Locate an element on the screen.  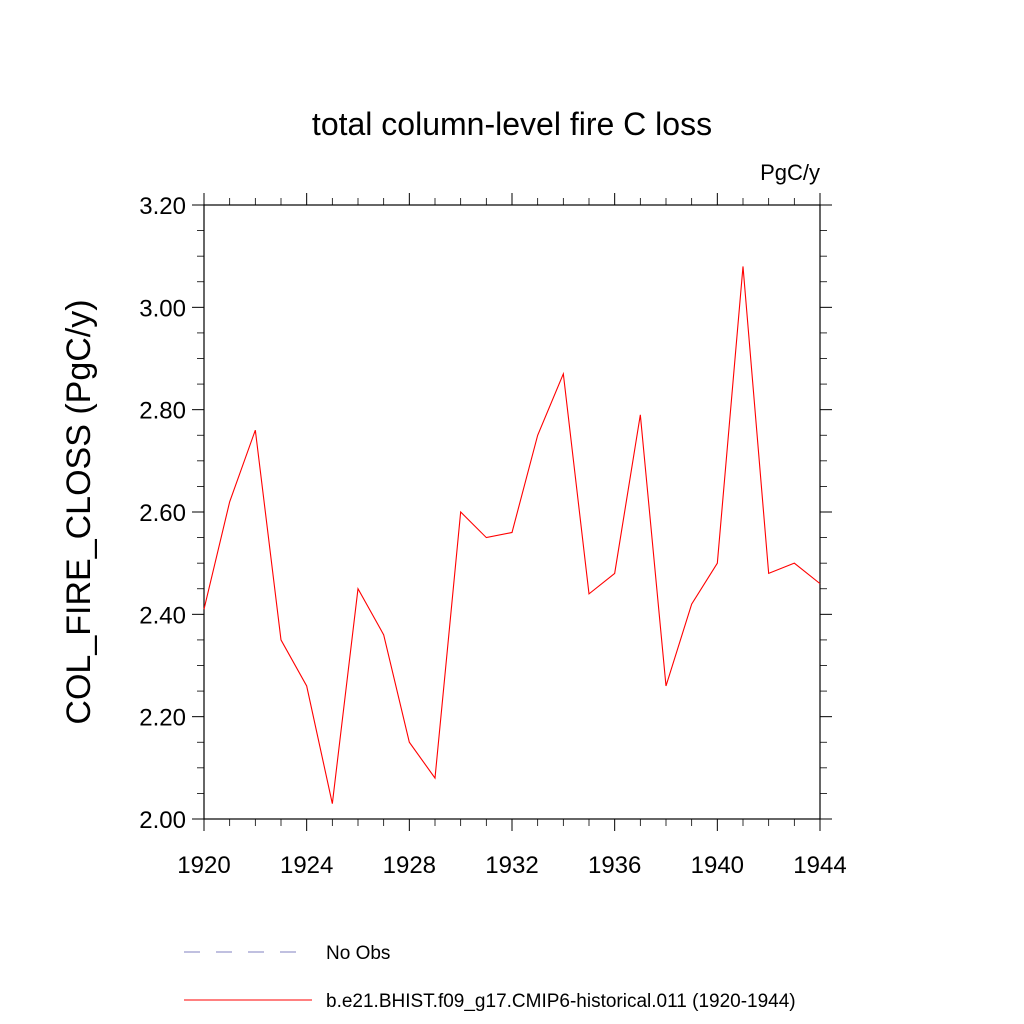
y-tick-label: 2.60 is located at coordinates (162, 513).